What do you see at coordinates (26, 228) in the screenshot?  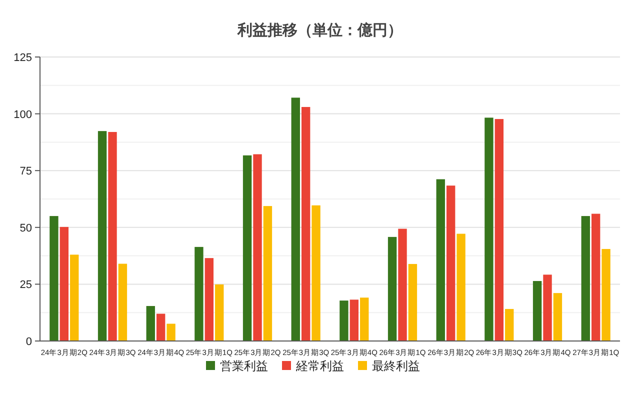 I see `y-tick-label: 50` at bounding box center [26, 228].